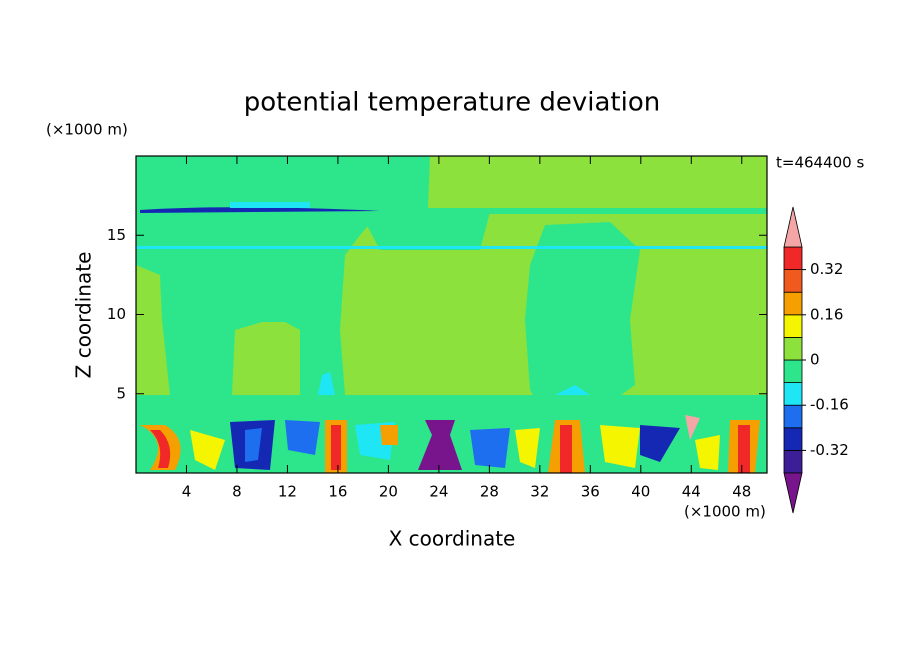 Image resolution: width=904 pixels, height=658 pixels. I want to click on y-tick-label: 15, so click(116, 235).